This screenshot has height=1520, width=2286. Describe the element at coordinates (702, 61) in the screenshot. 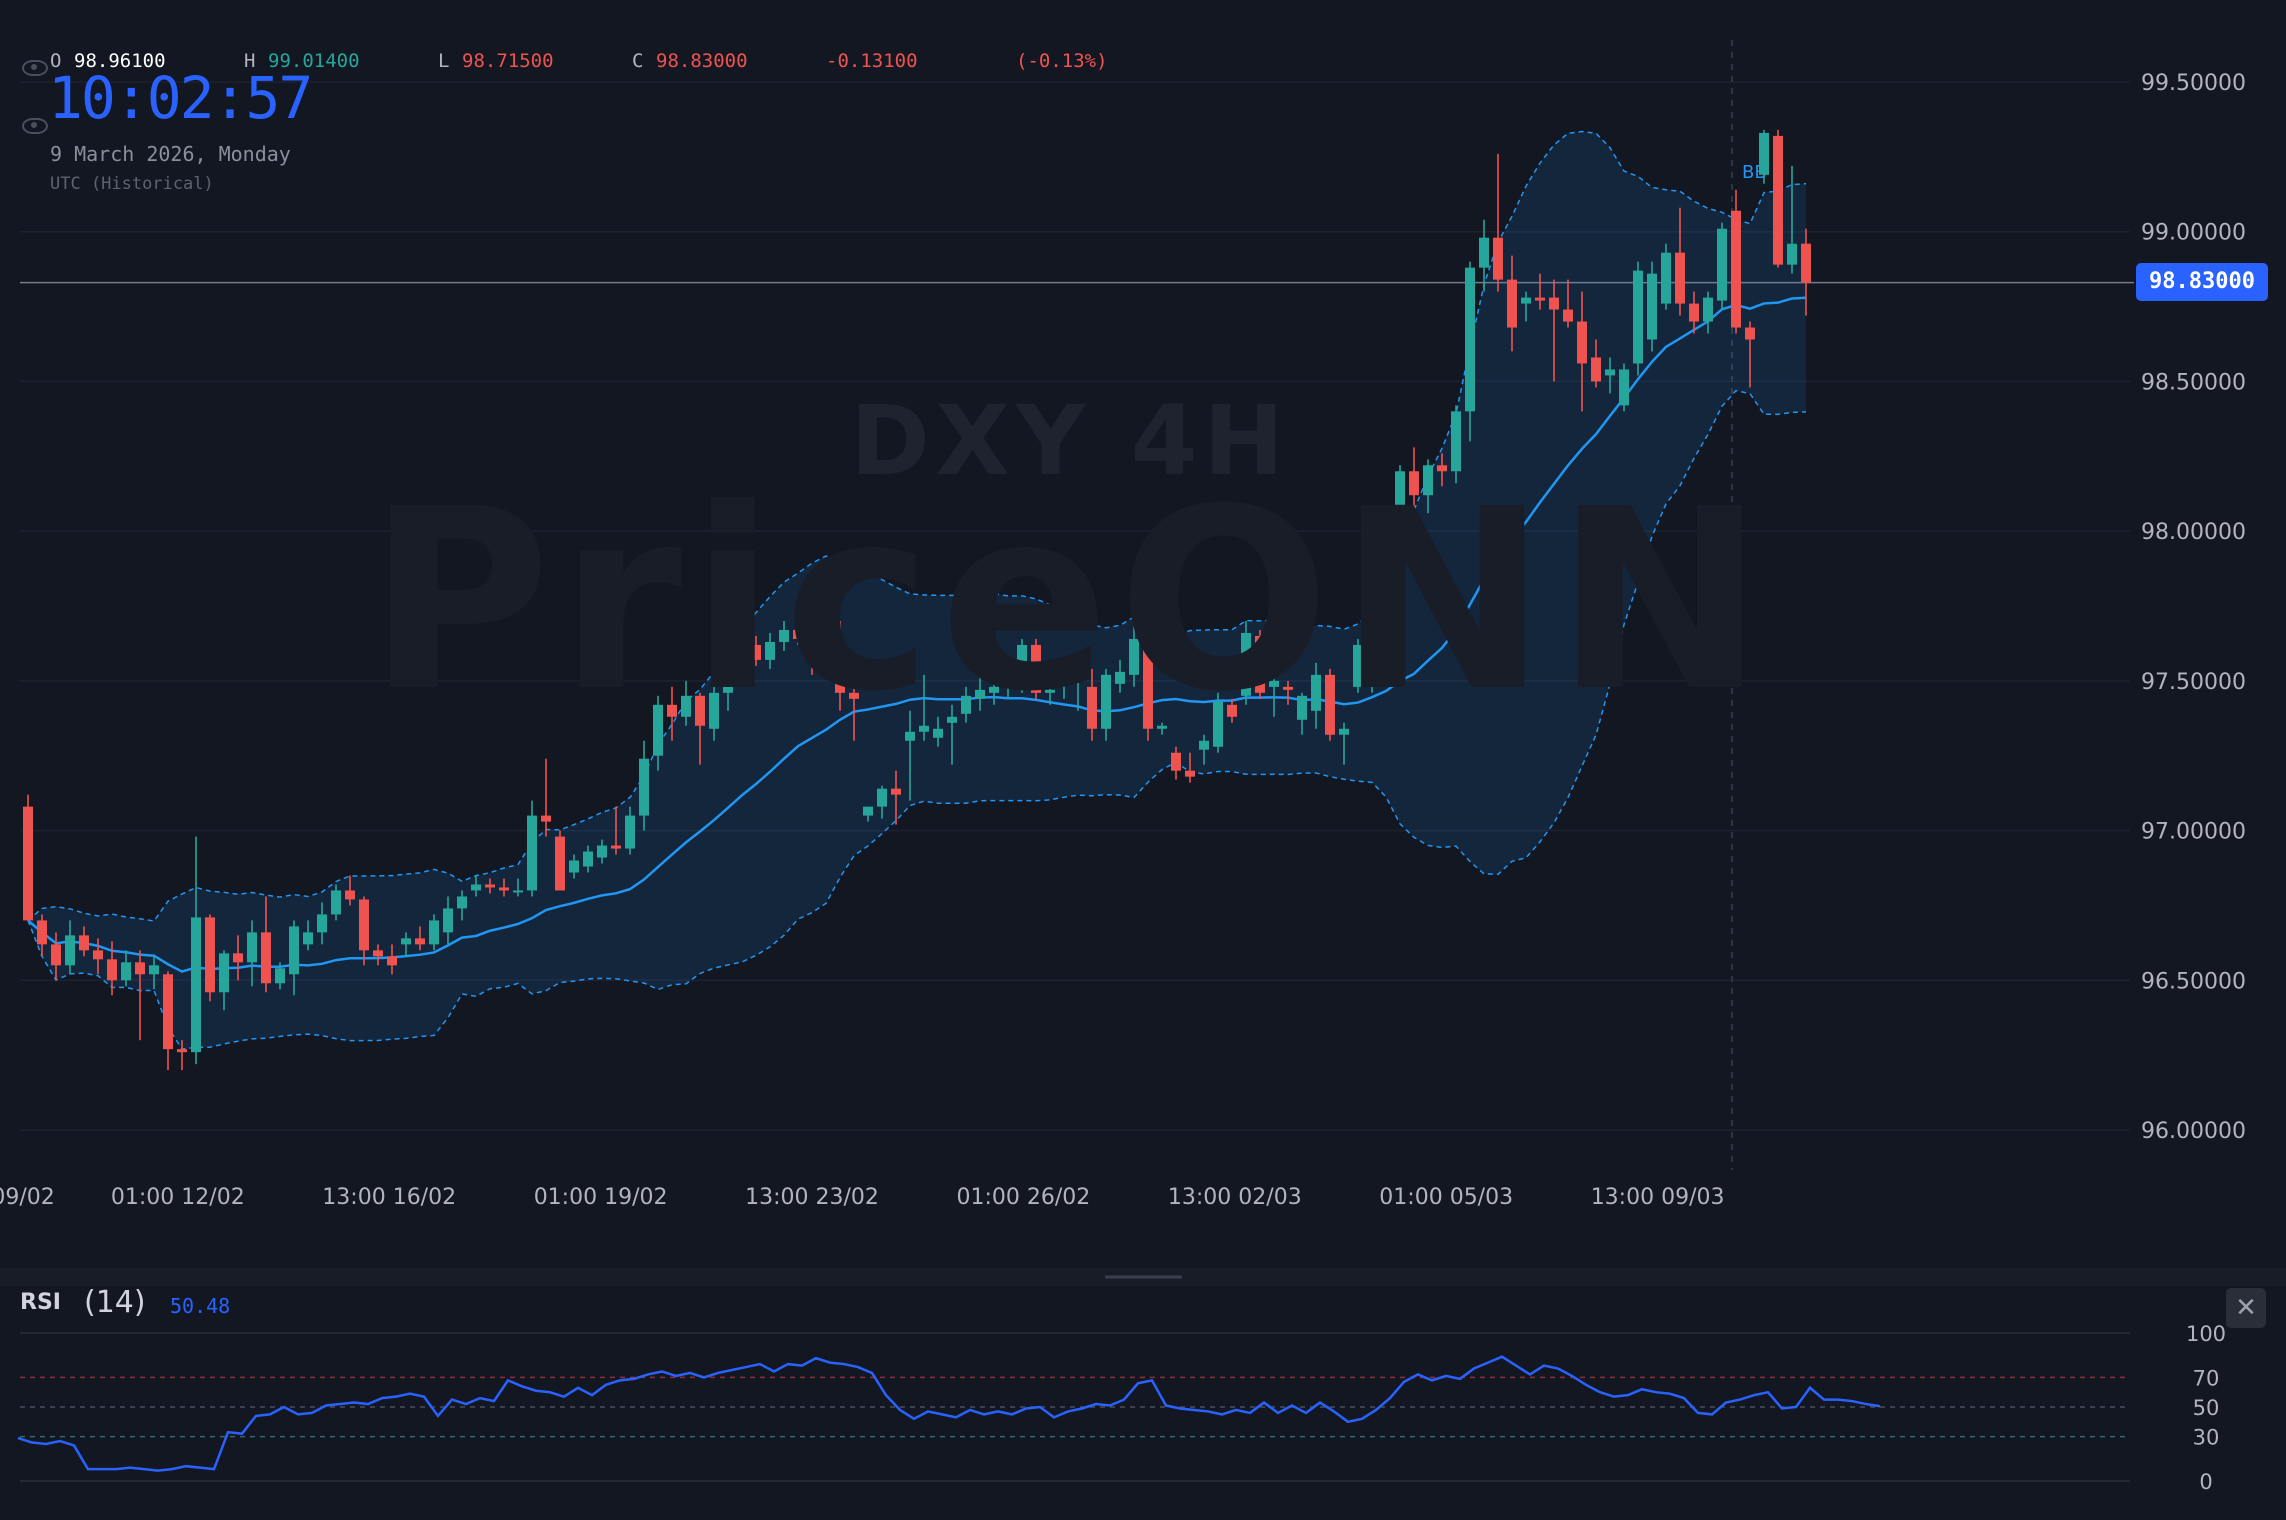

I see `close-value: 98.83000` at that location.